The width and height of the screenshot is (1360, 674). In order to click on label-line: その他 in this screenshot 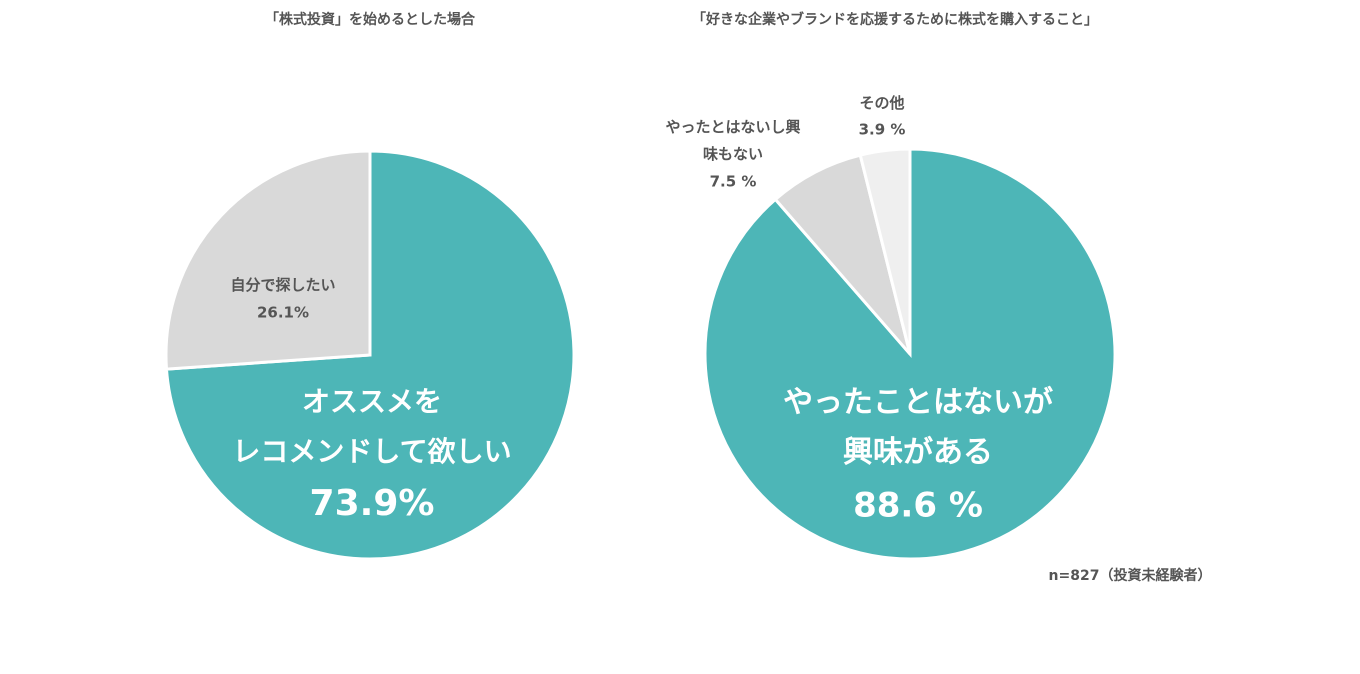, I will do `click(881, 103)`.